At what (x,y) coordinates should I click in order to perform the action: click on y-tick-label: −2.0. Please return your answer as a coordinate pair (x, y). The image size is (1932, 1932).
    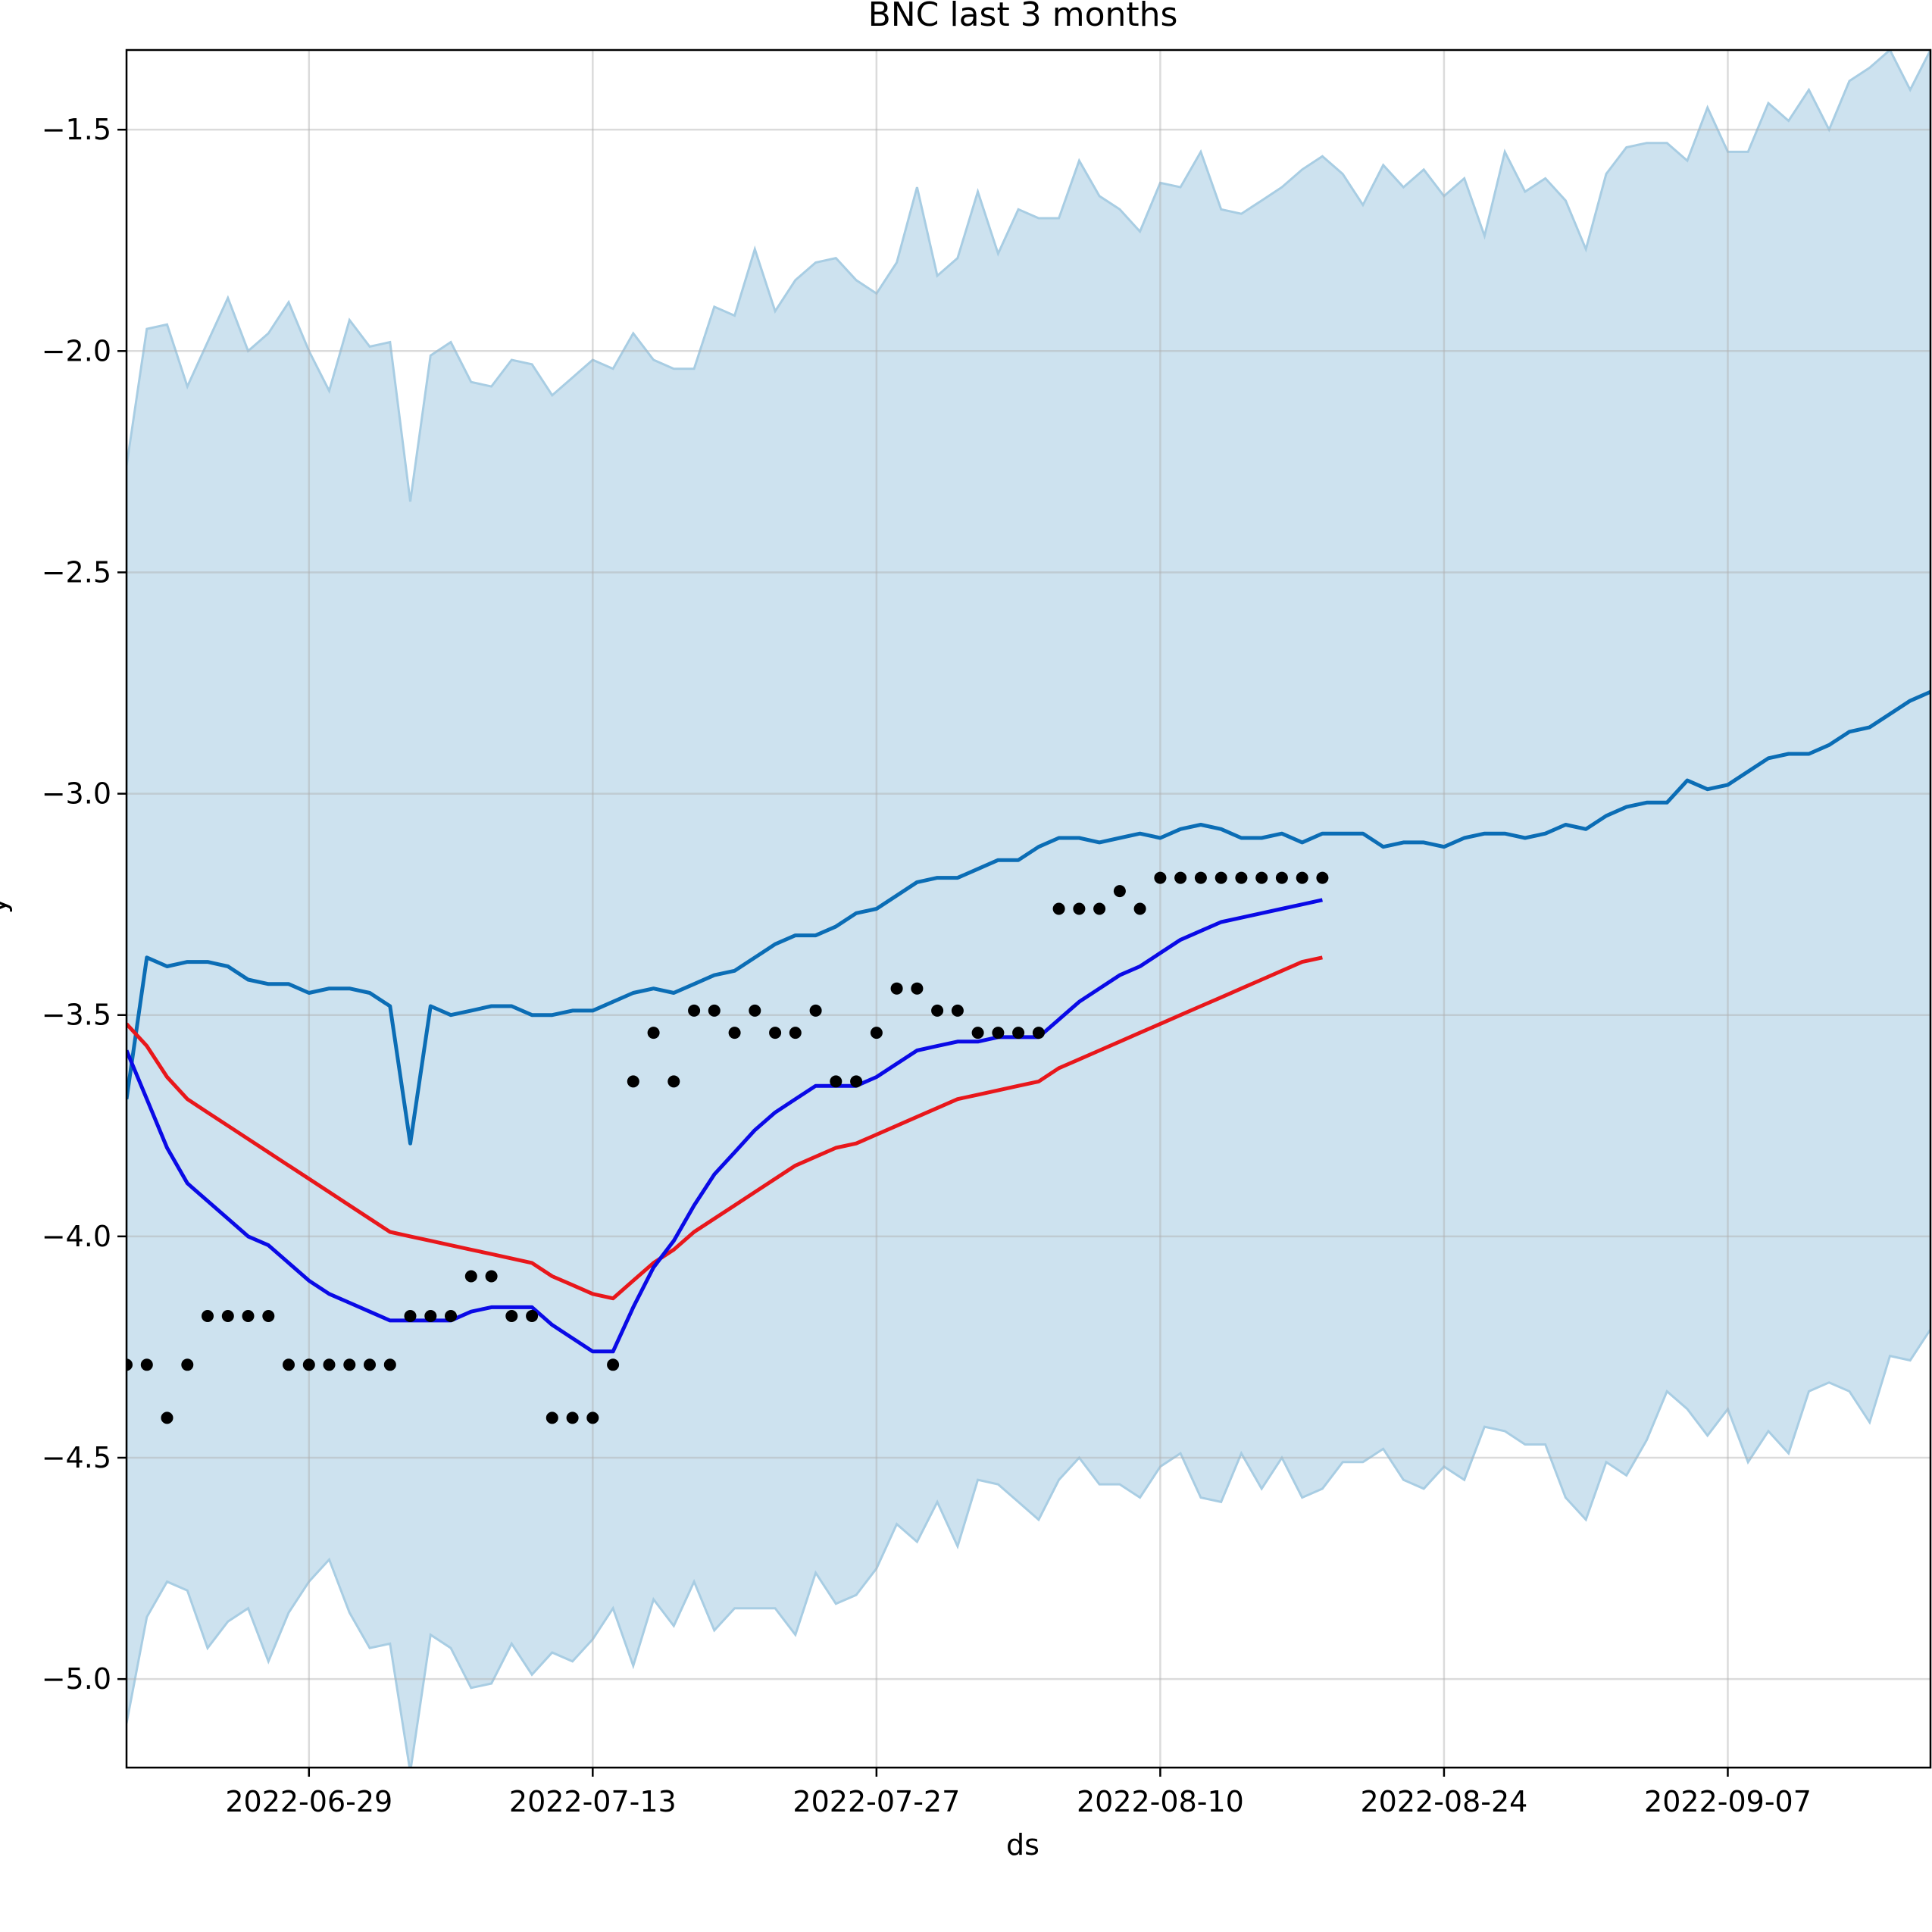
    Looking at the image, I should click on (76, 350).